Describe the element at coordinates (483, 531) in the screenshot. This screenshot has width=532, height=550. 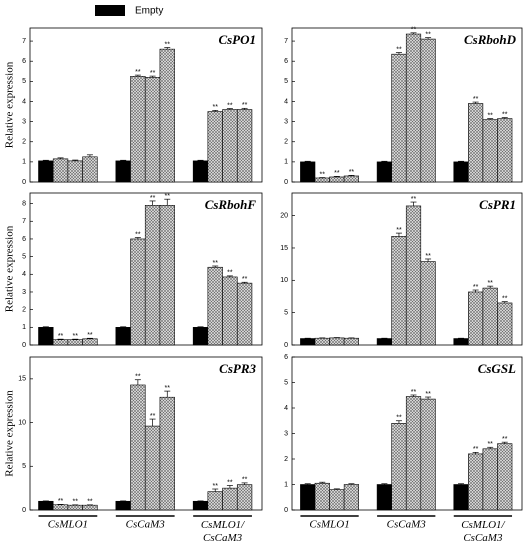
I see `x-group-label: CsMLO1/CsCaM3` at that location.